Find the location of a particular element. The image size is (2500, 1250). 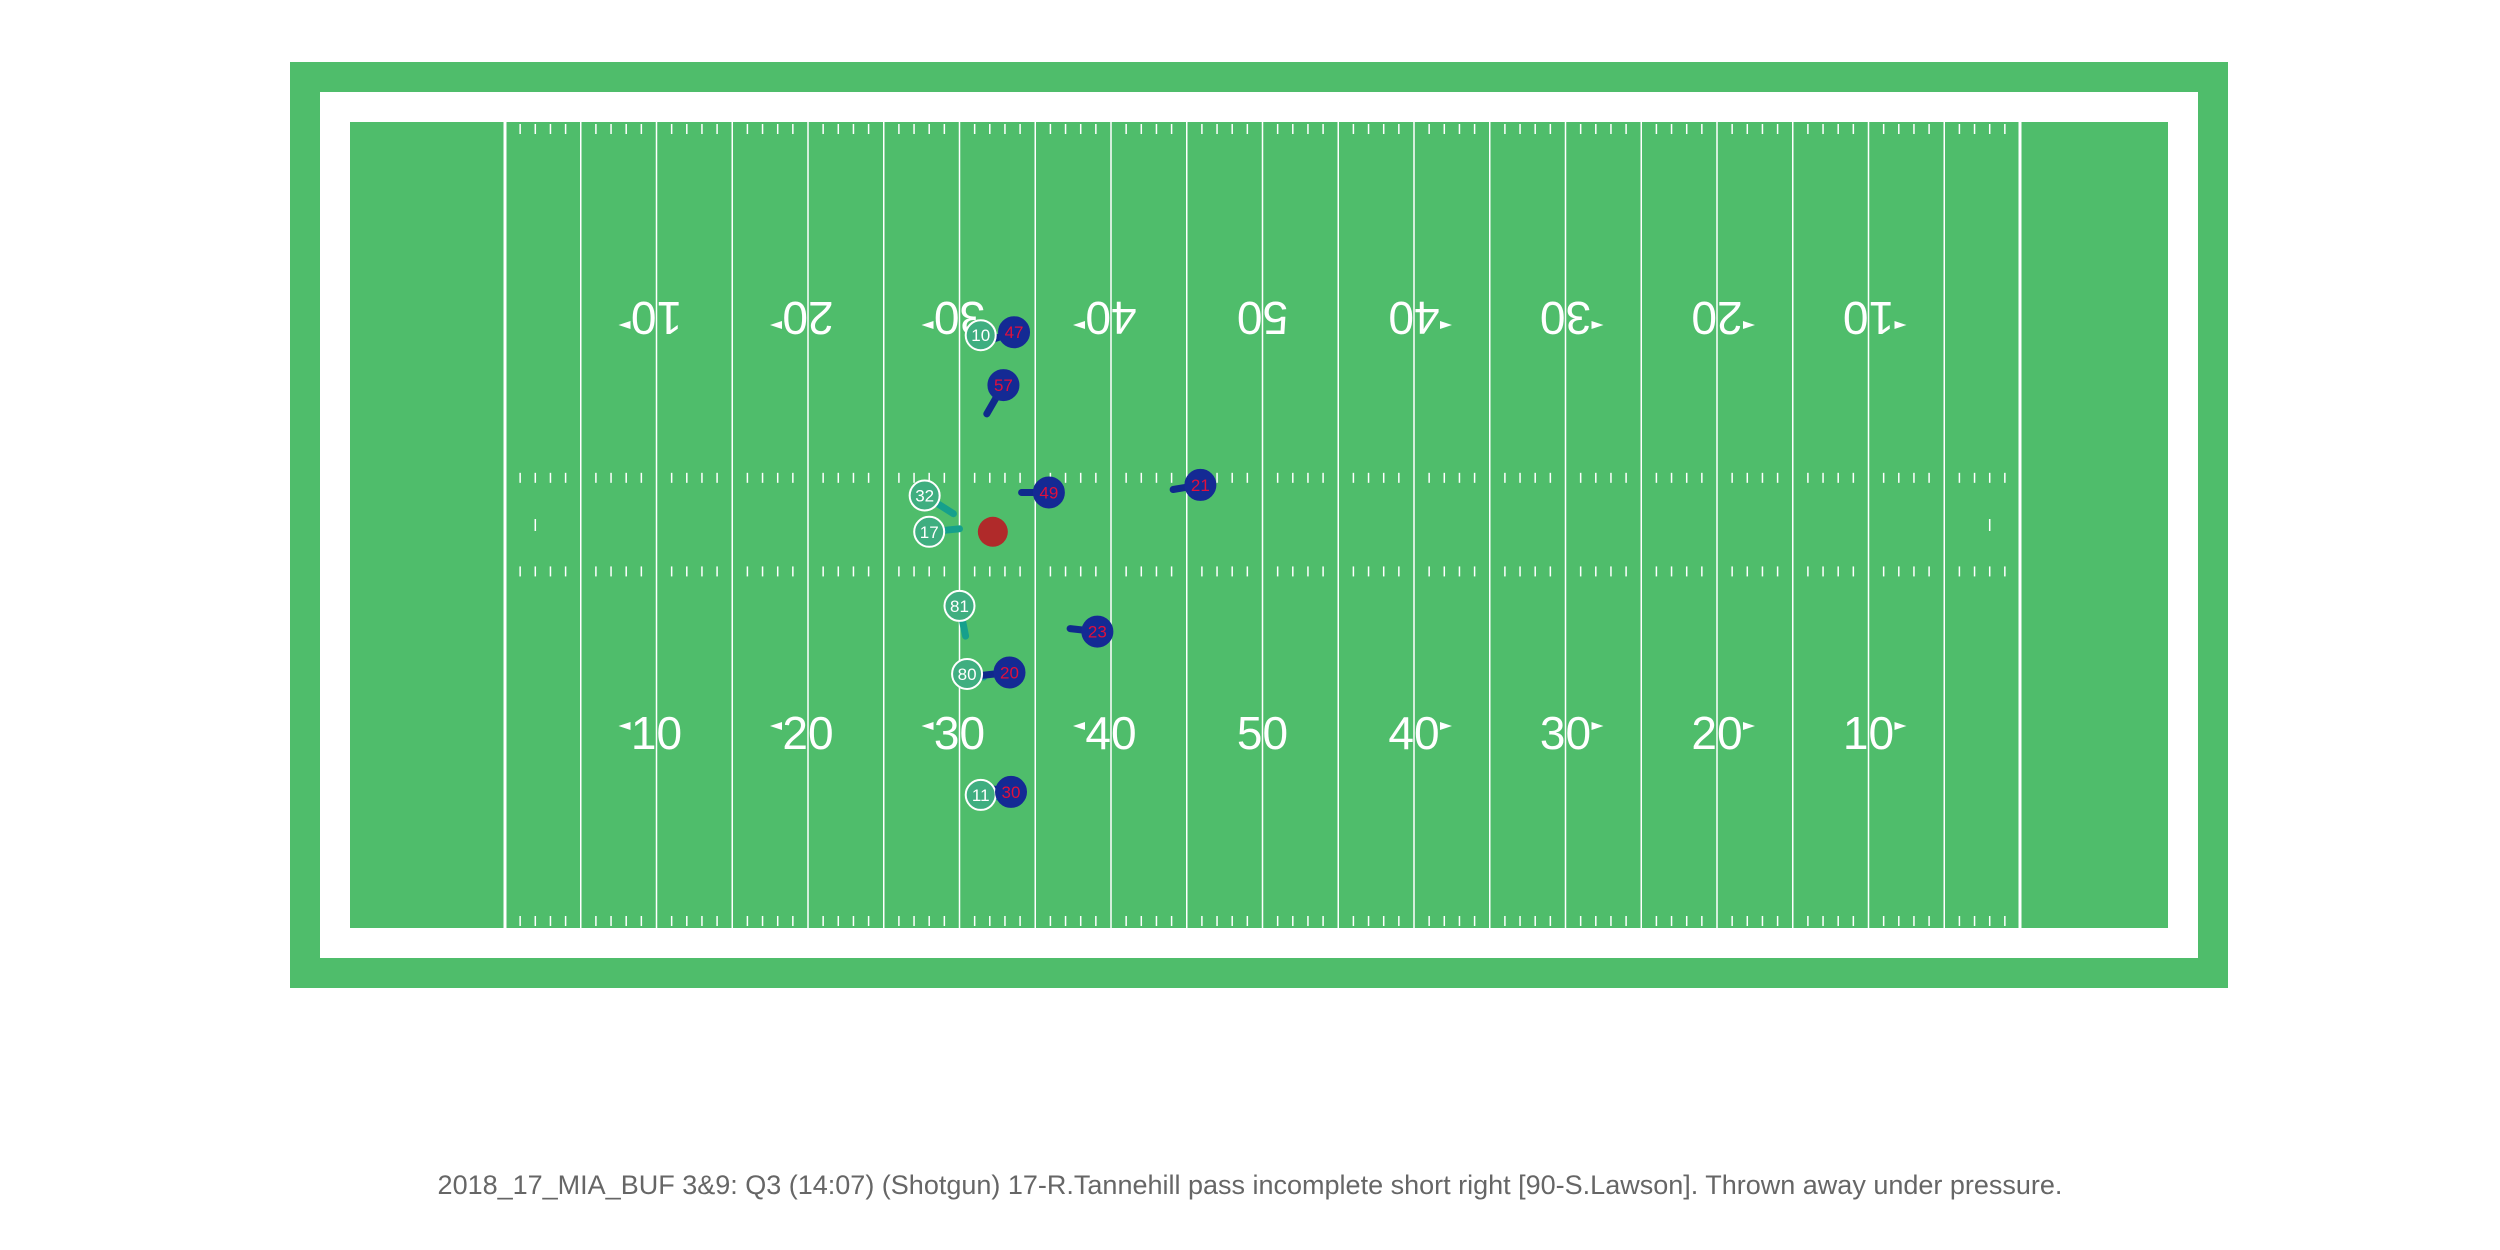

defense-player-jersey: 47 is located at coordinates (1014, 332).